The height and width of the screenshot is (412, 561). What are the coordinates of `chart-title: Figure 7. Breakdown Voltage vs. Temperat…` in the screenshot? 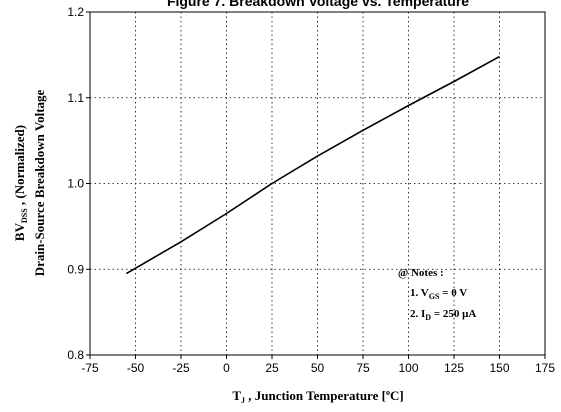 It's located at (318, 4).